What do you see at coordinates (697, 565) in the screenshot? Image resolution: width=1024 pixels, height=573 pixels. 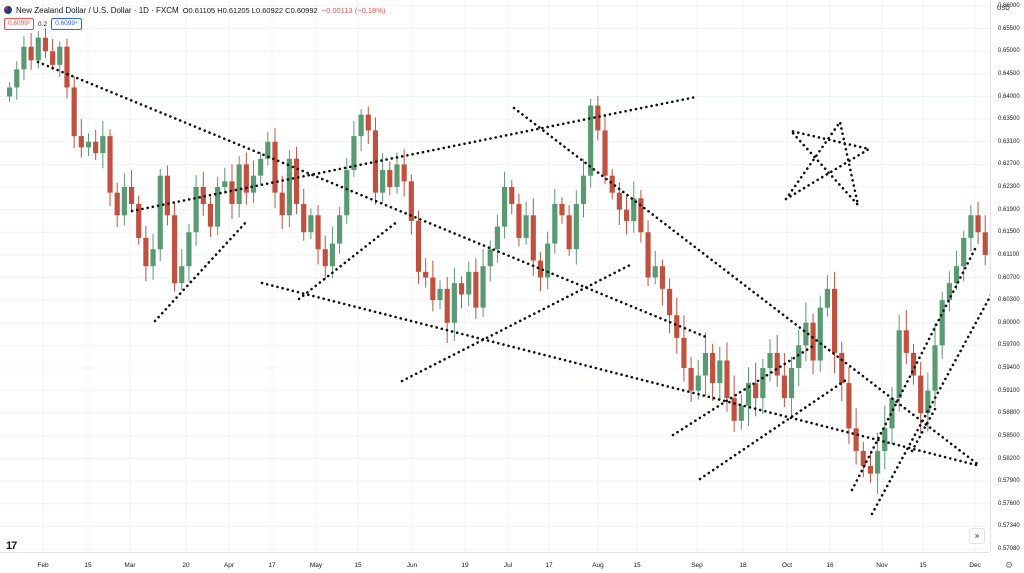 I see `time-tick-label: Sep` at bounding box center [697, 565].